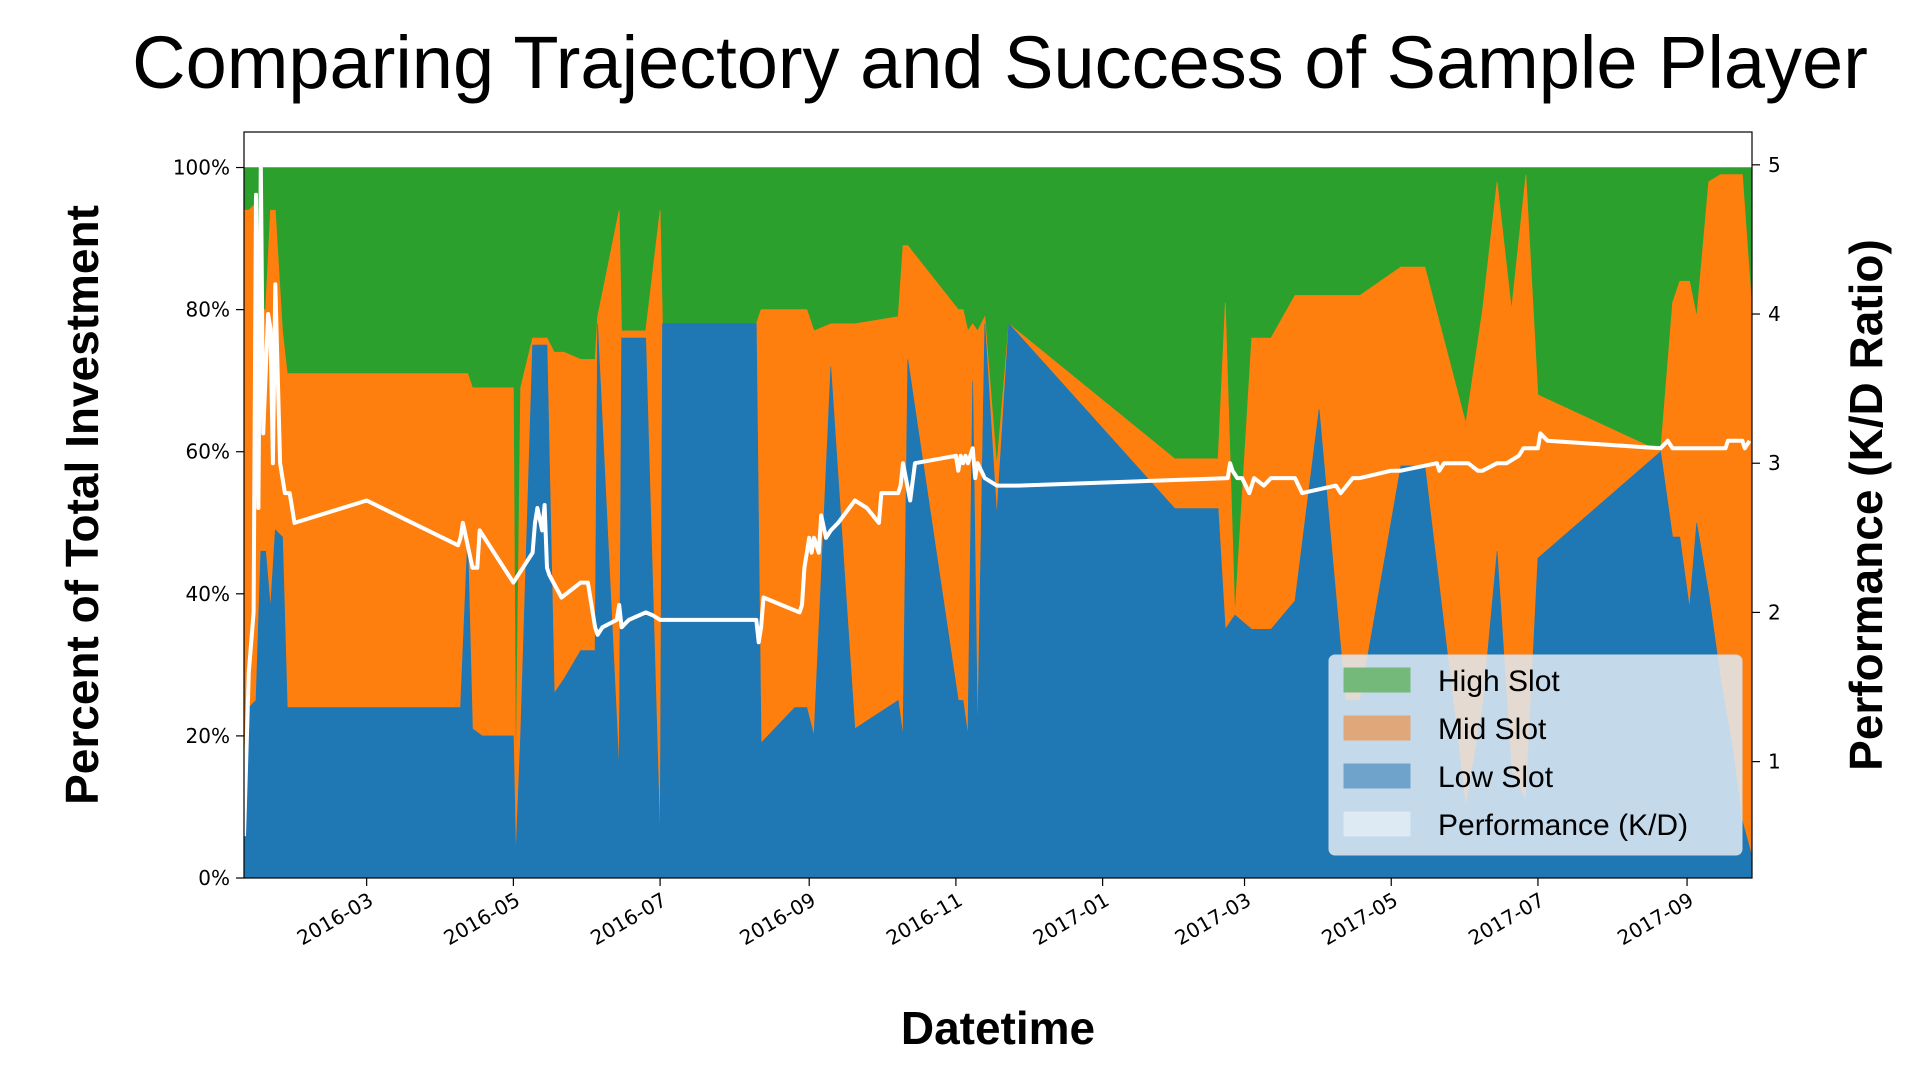  Describe the element at coordinates (1496, 777) in the screenshot. I see `legend-label-low-slot: Low Slot` at that location.